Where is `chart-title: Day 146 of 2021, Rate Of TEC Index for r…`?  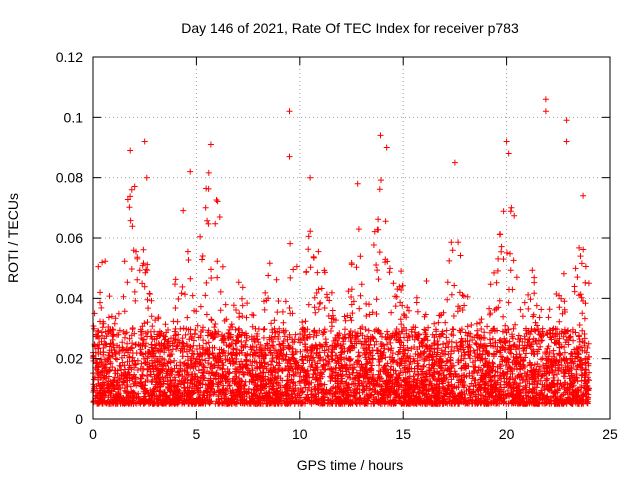
chart-title: Day 146 of 2021, Rate Of TEC Index for r… is located at coordinates (350, 28).